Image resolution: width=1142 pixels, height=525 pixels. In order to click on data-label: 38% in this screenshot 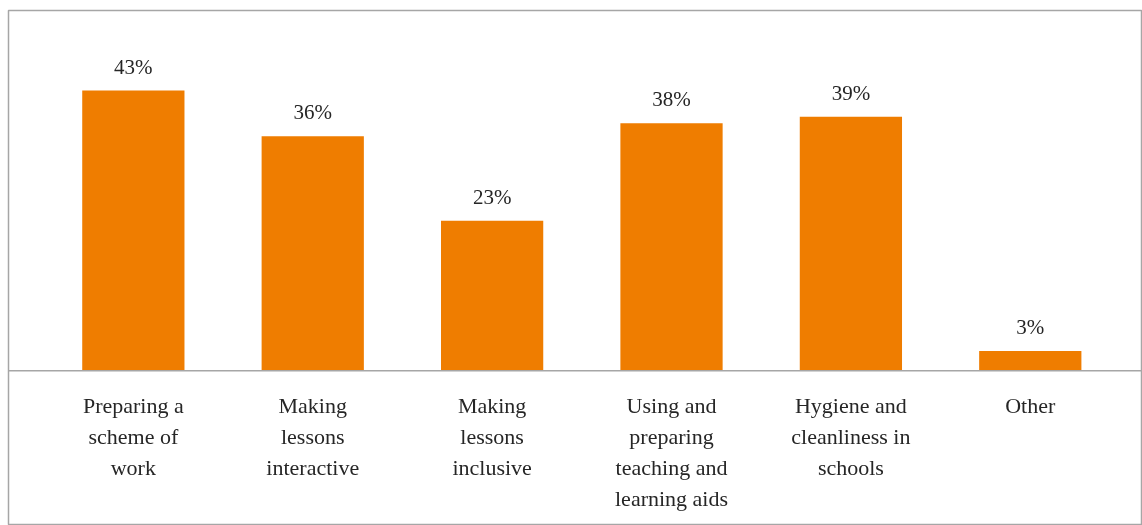, I will do `click(671, 99)`.